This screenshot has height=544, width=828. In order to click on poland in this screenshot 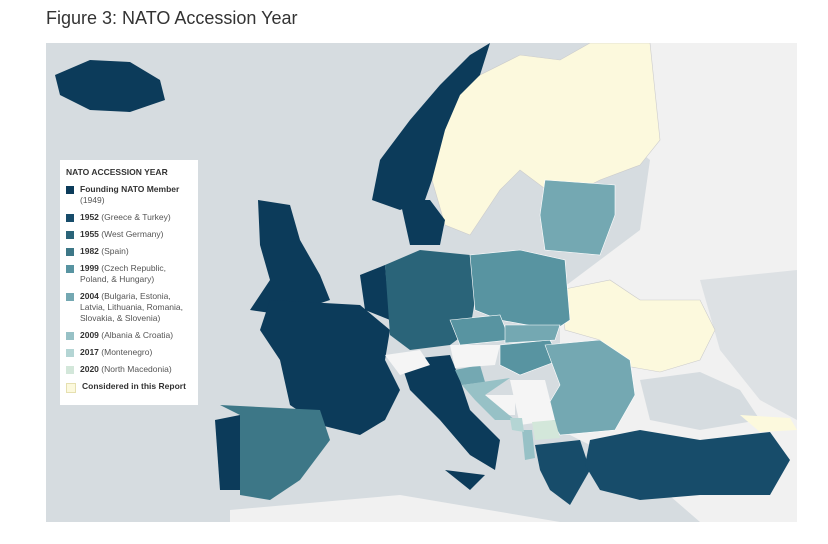, I will do `click(520, 290)`.